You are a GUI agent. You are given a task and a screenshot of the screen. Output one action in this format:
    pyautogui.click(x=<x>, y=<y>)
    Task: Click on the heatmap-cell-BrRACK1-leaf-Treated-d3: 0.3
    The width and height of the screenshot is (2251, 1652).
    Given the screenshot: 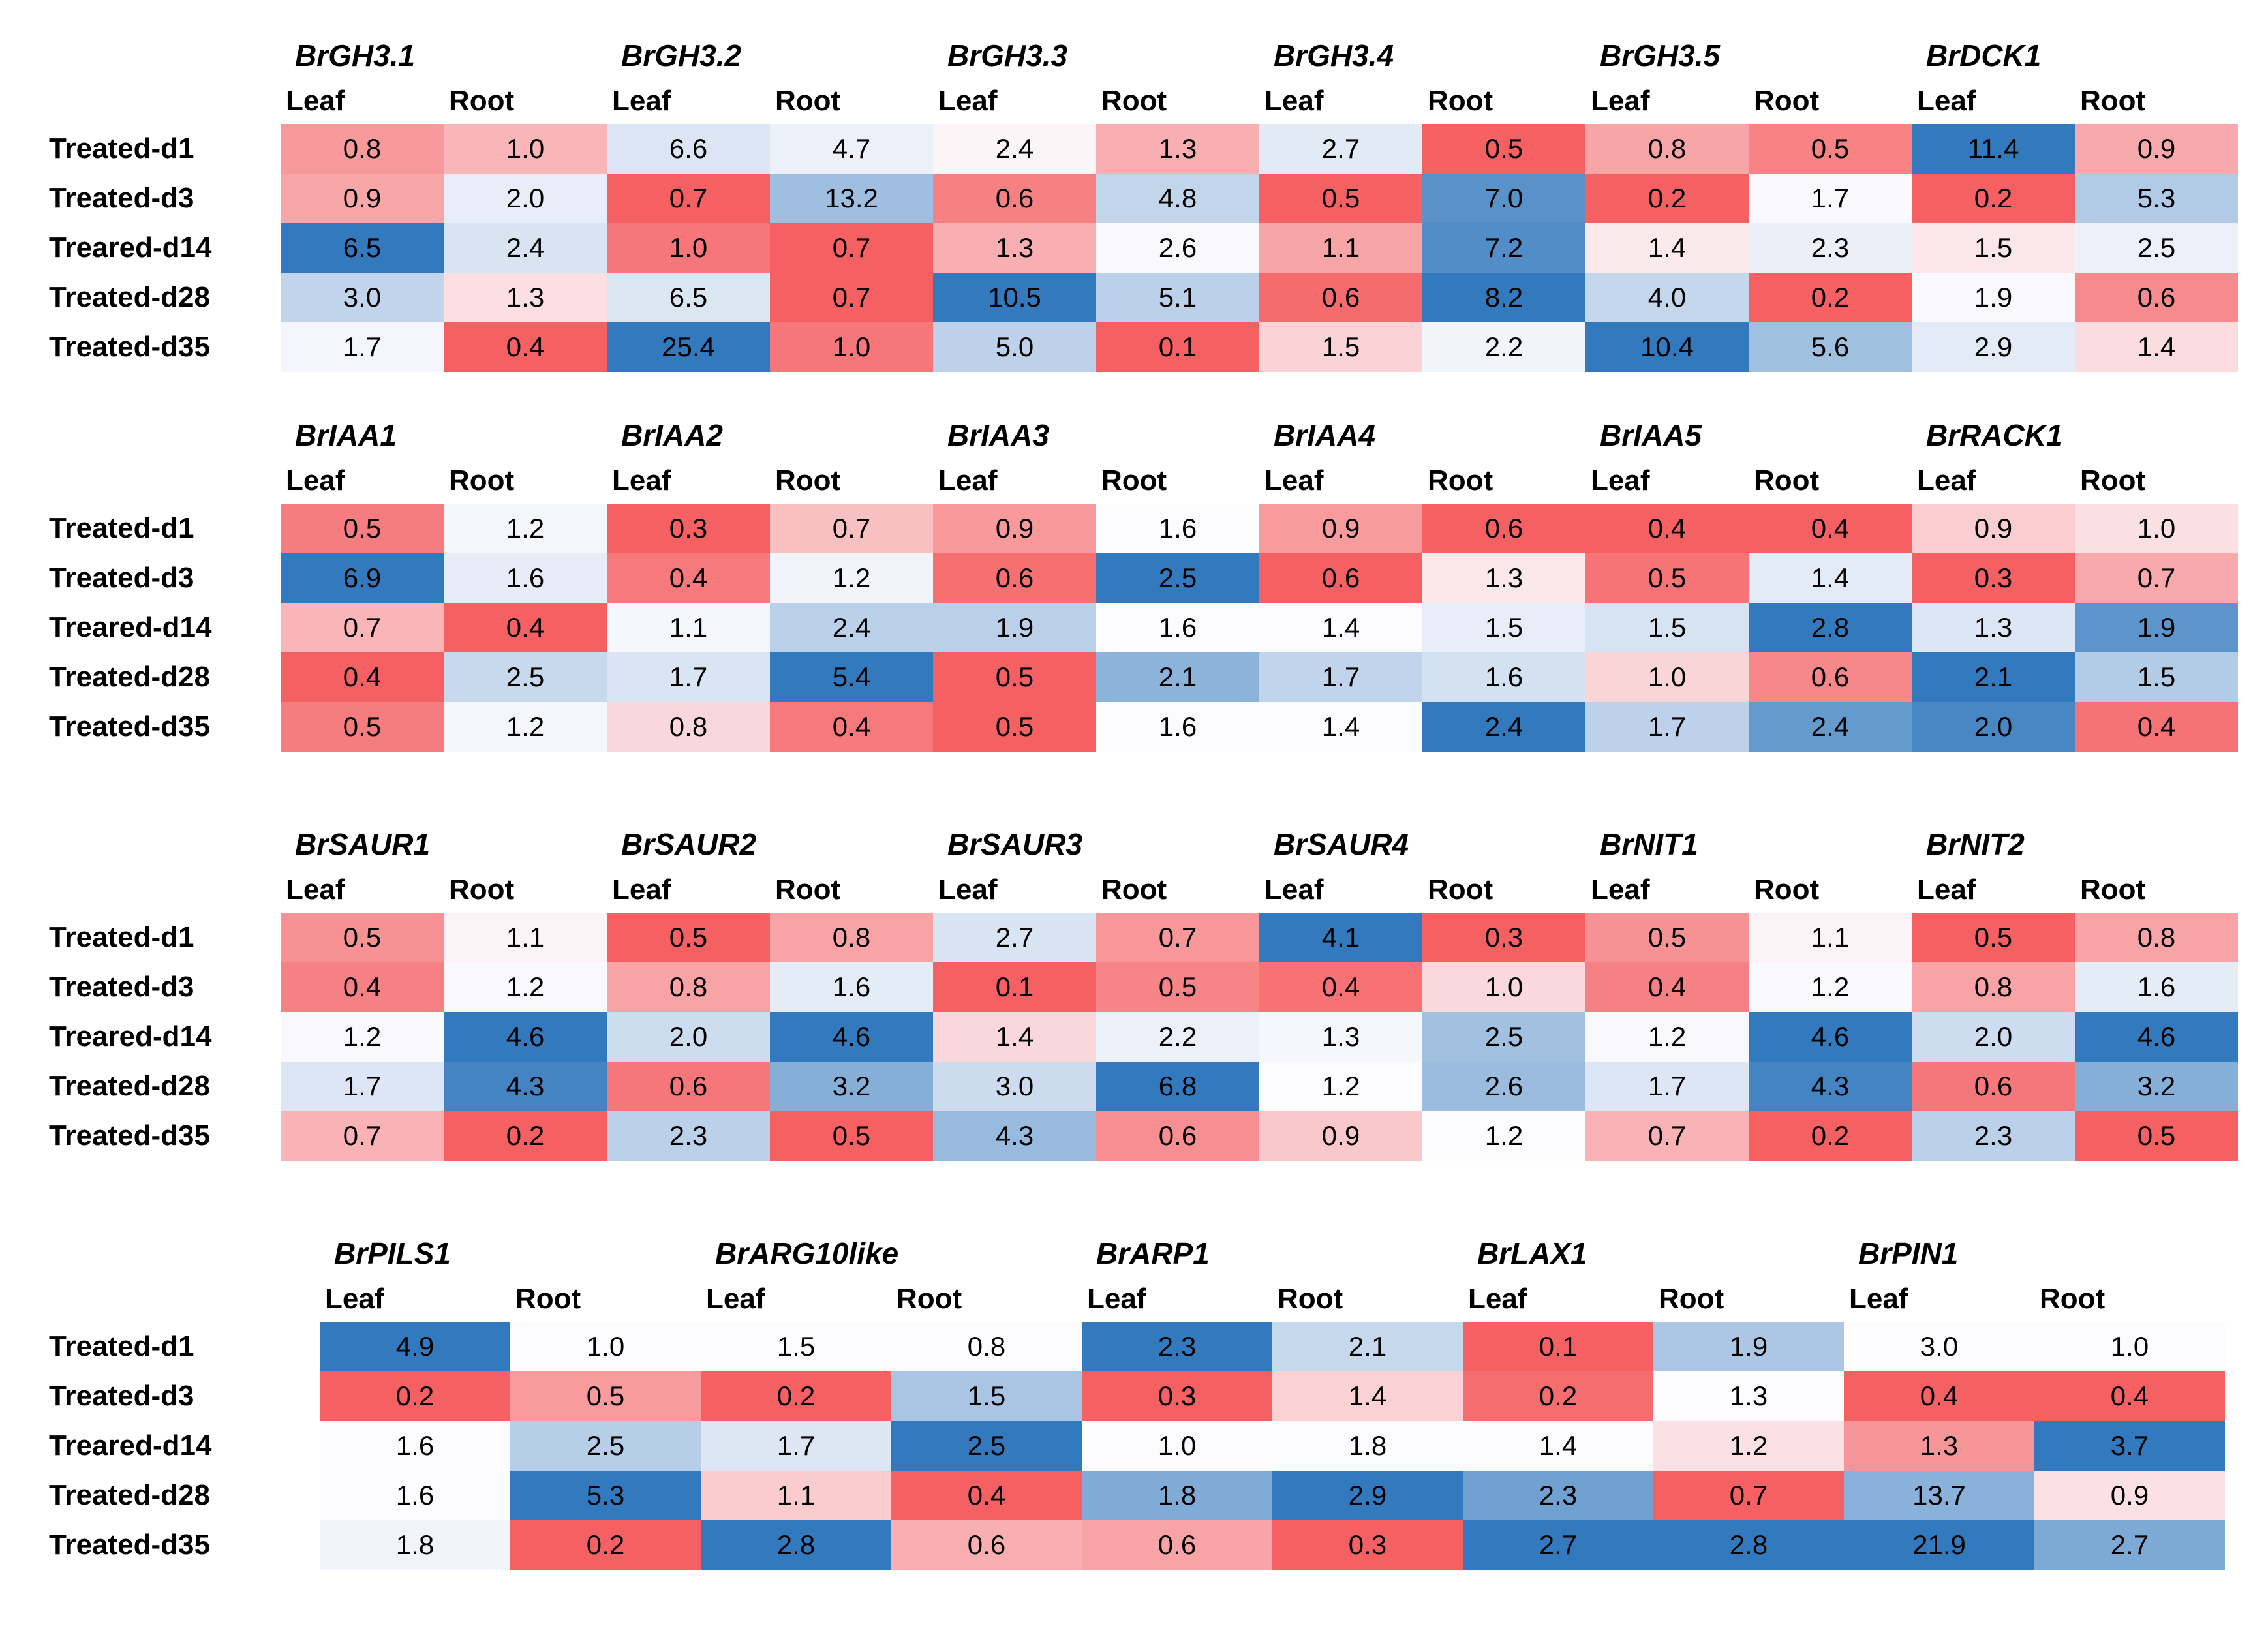 What is the action you would take?
    pyautogui.click(x=1993, y=578)
    